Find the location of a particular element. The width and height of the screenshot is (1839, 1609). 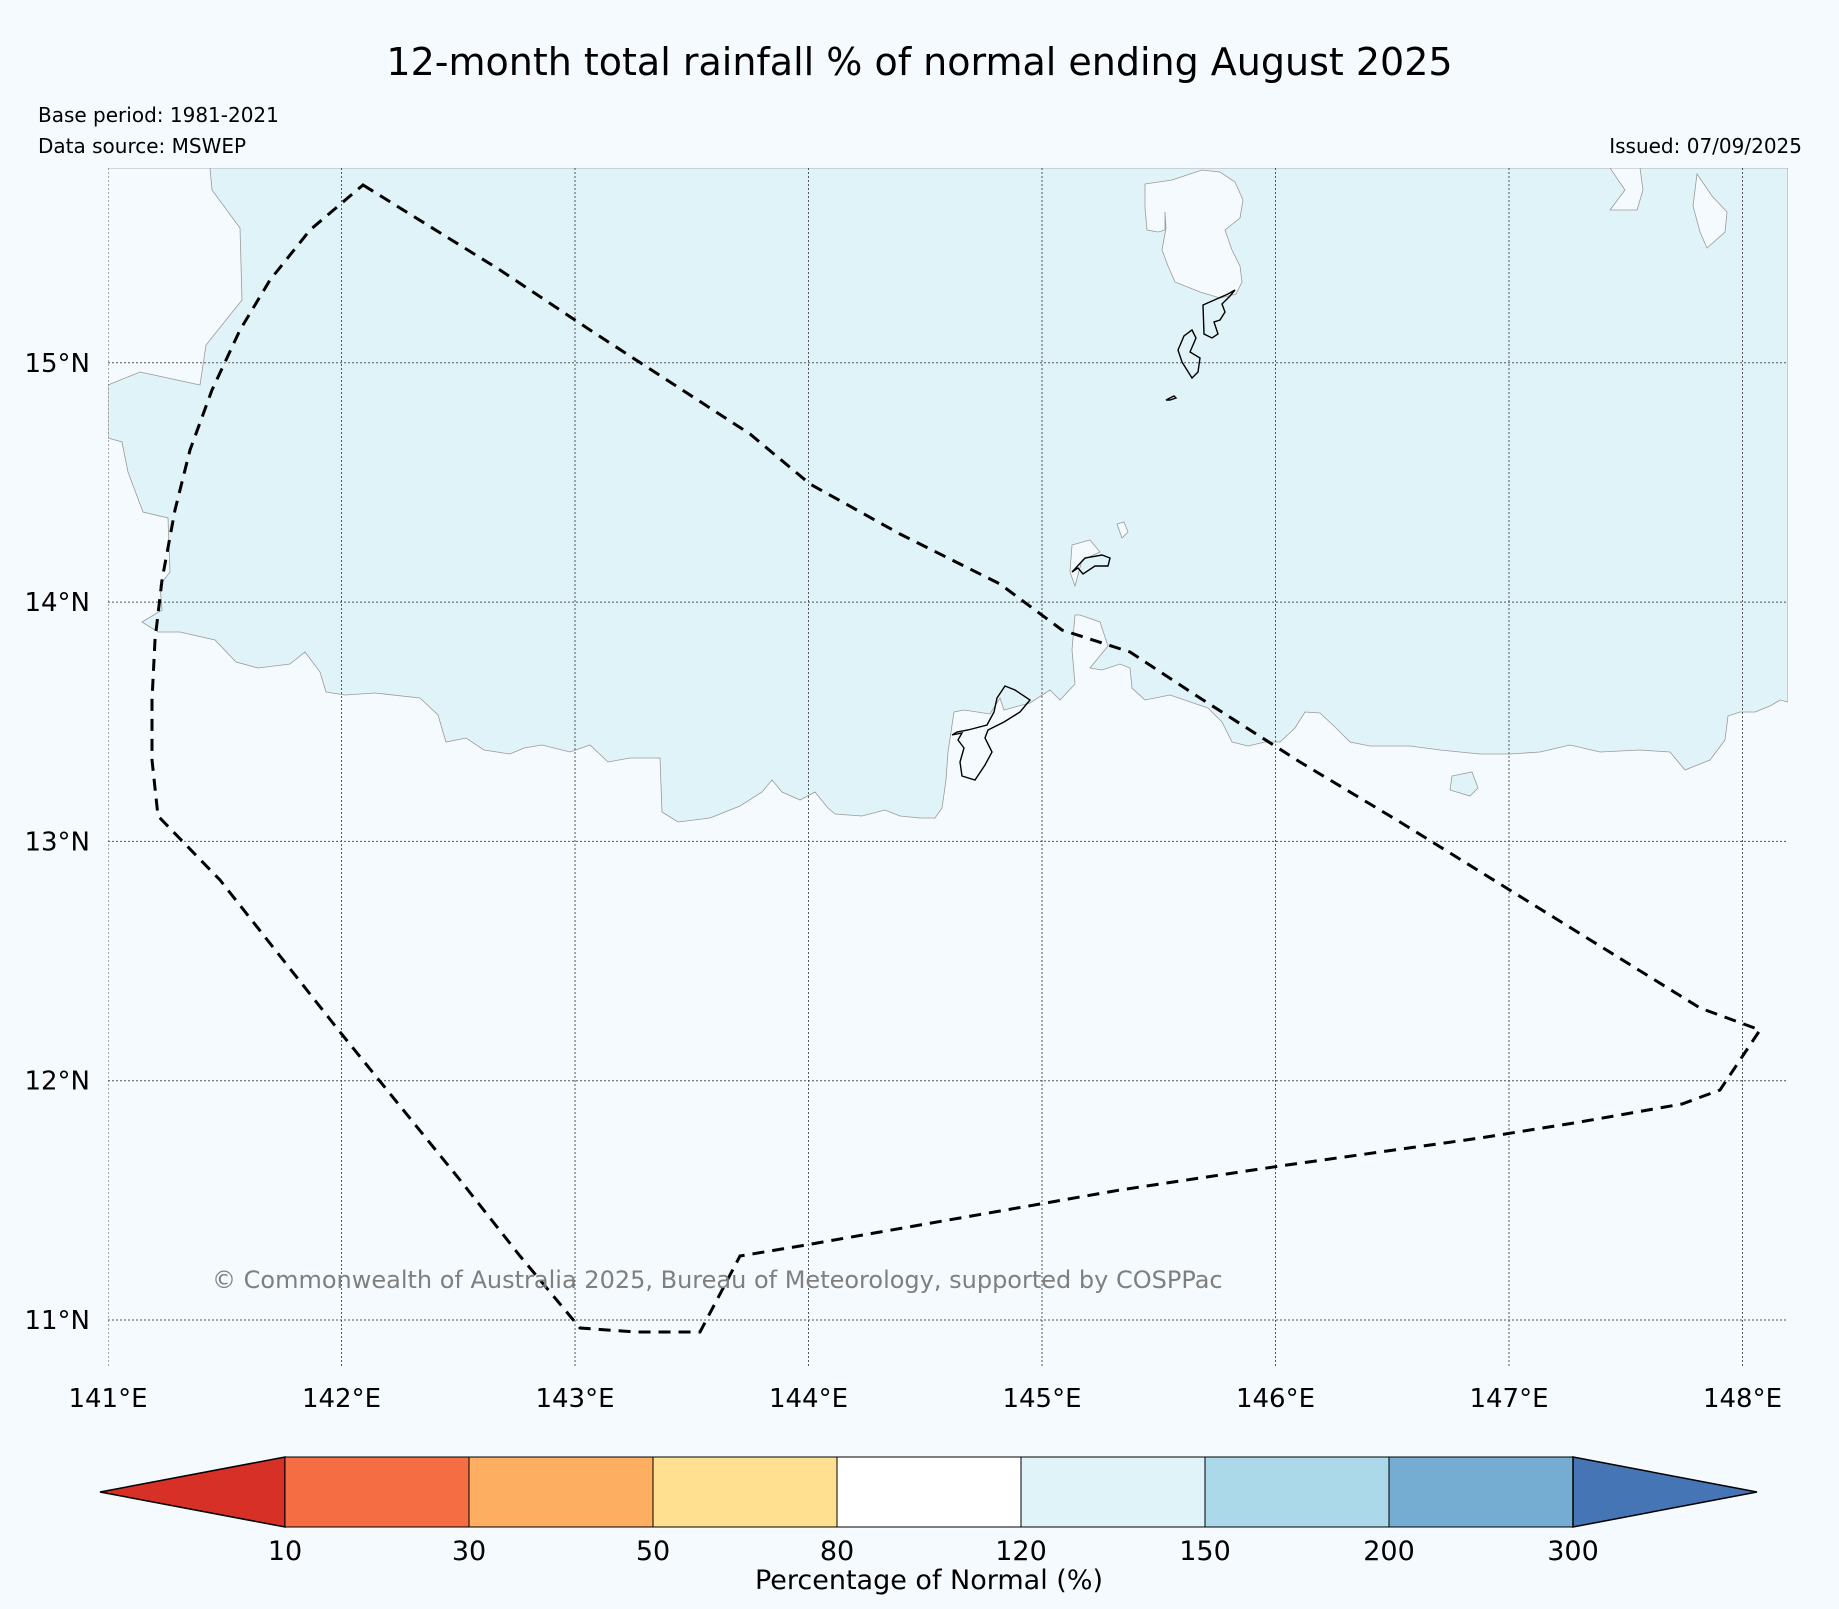

island-saipan is located at coordinates (1219, 314).